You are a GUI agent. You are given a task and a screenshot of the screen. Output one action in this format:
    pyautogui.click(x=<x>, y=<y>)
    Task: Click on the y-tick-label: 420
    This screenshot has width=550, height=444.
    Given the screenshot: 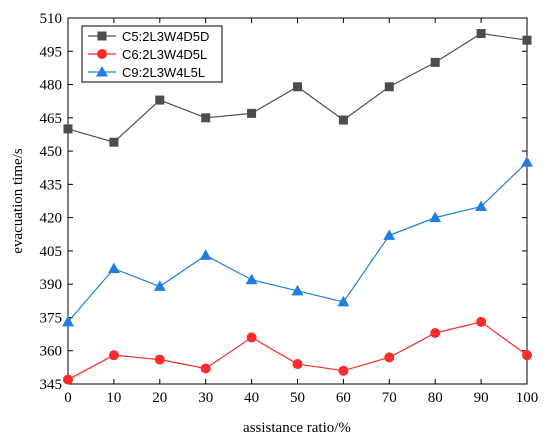 What is the action you would take?
    pyautogui.click(x=51, y=219)
    